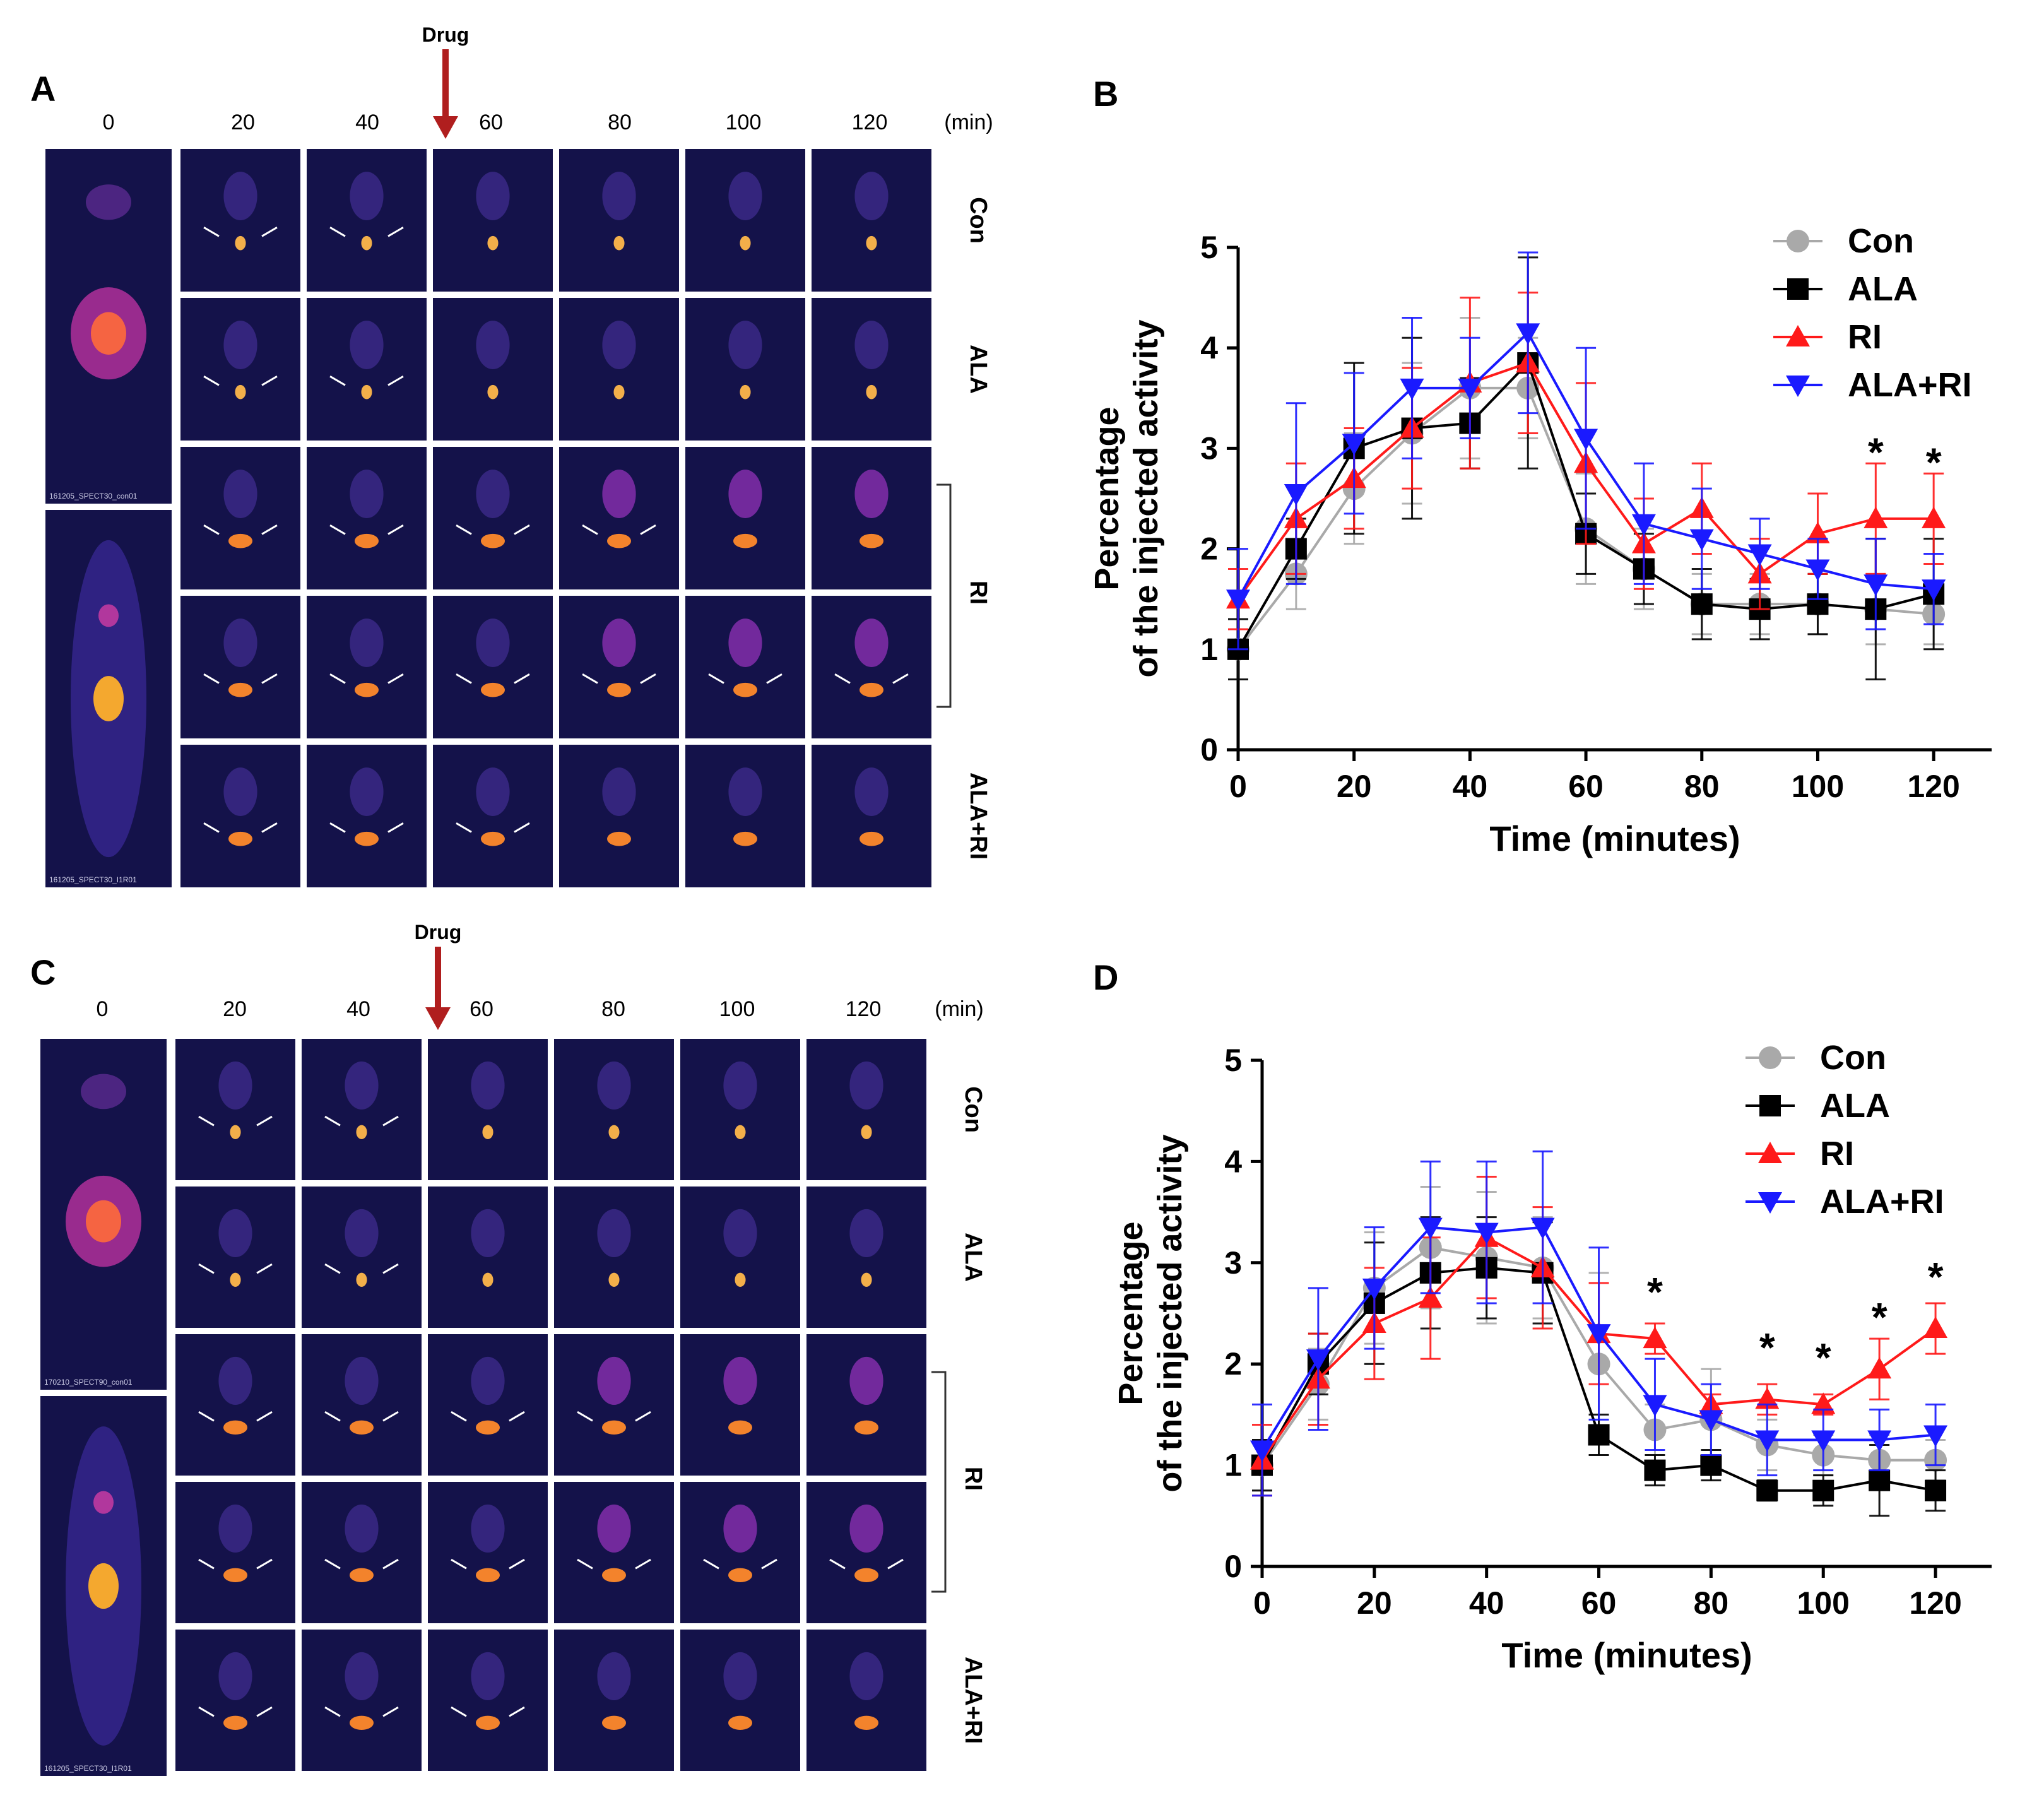  I want to click on time-label: 120, so click(864, 1009).